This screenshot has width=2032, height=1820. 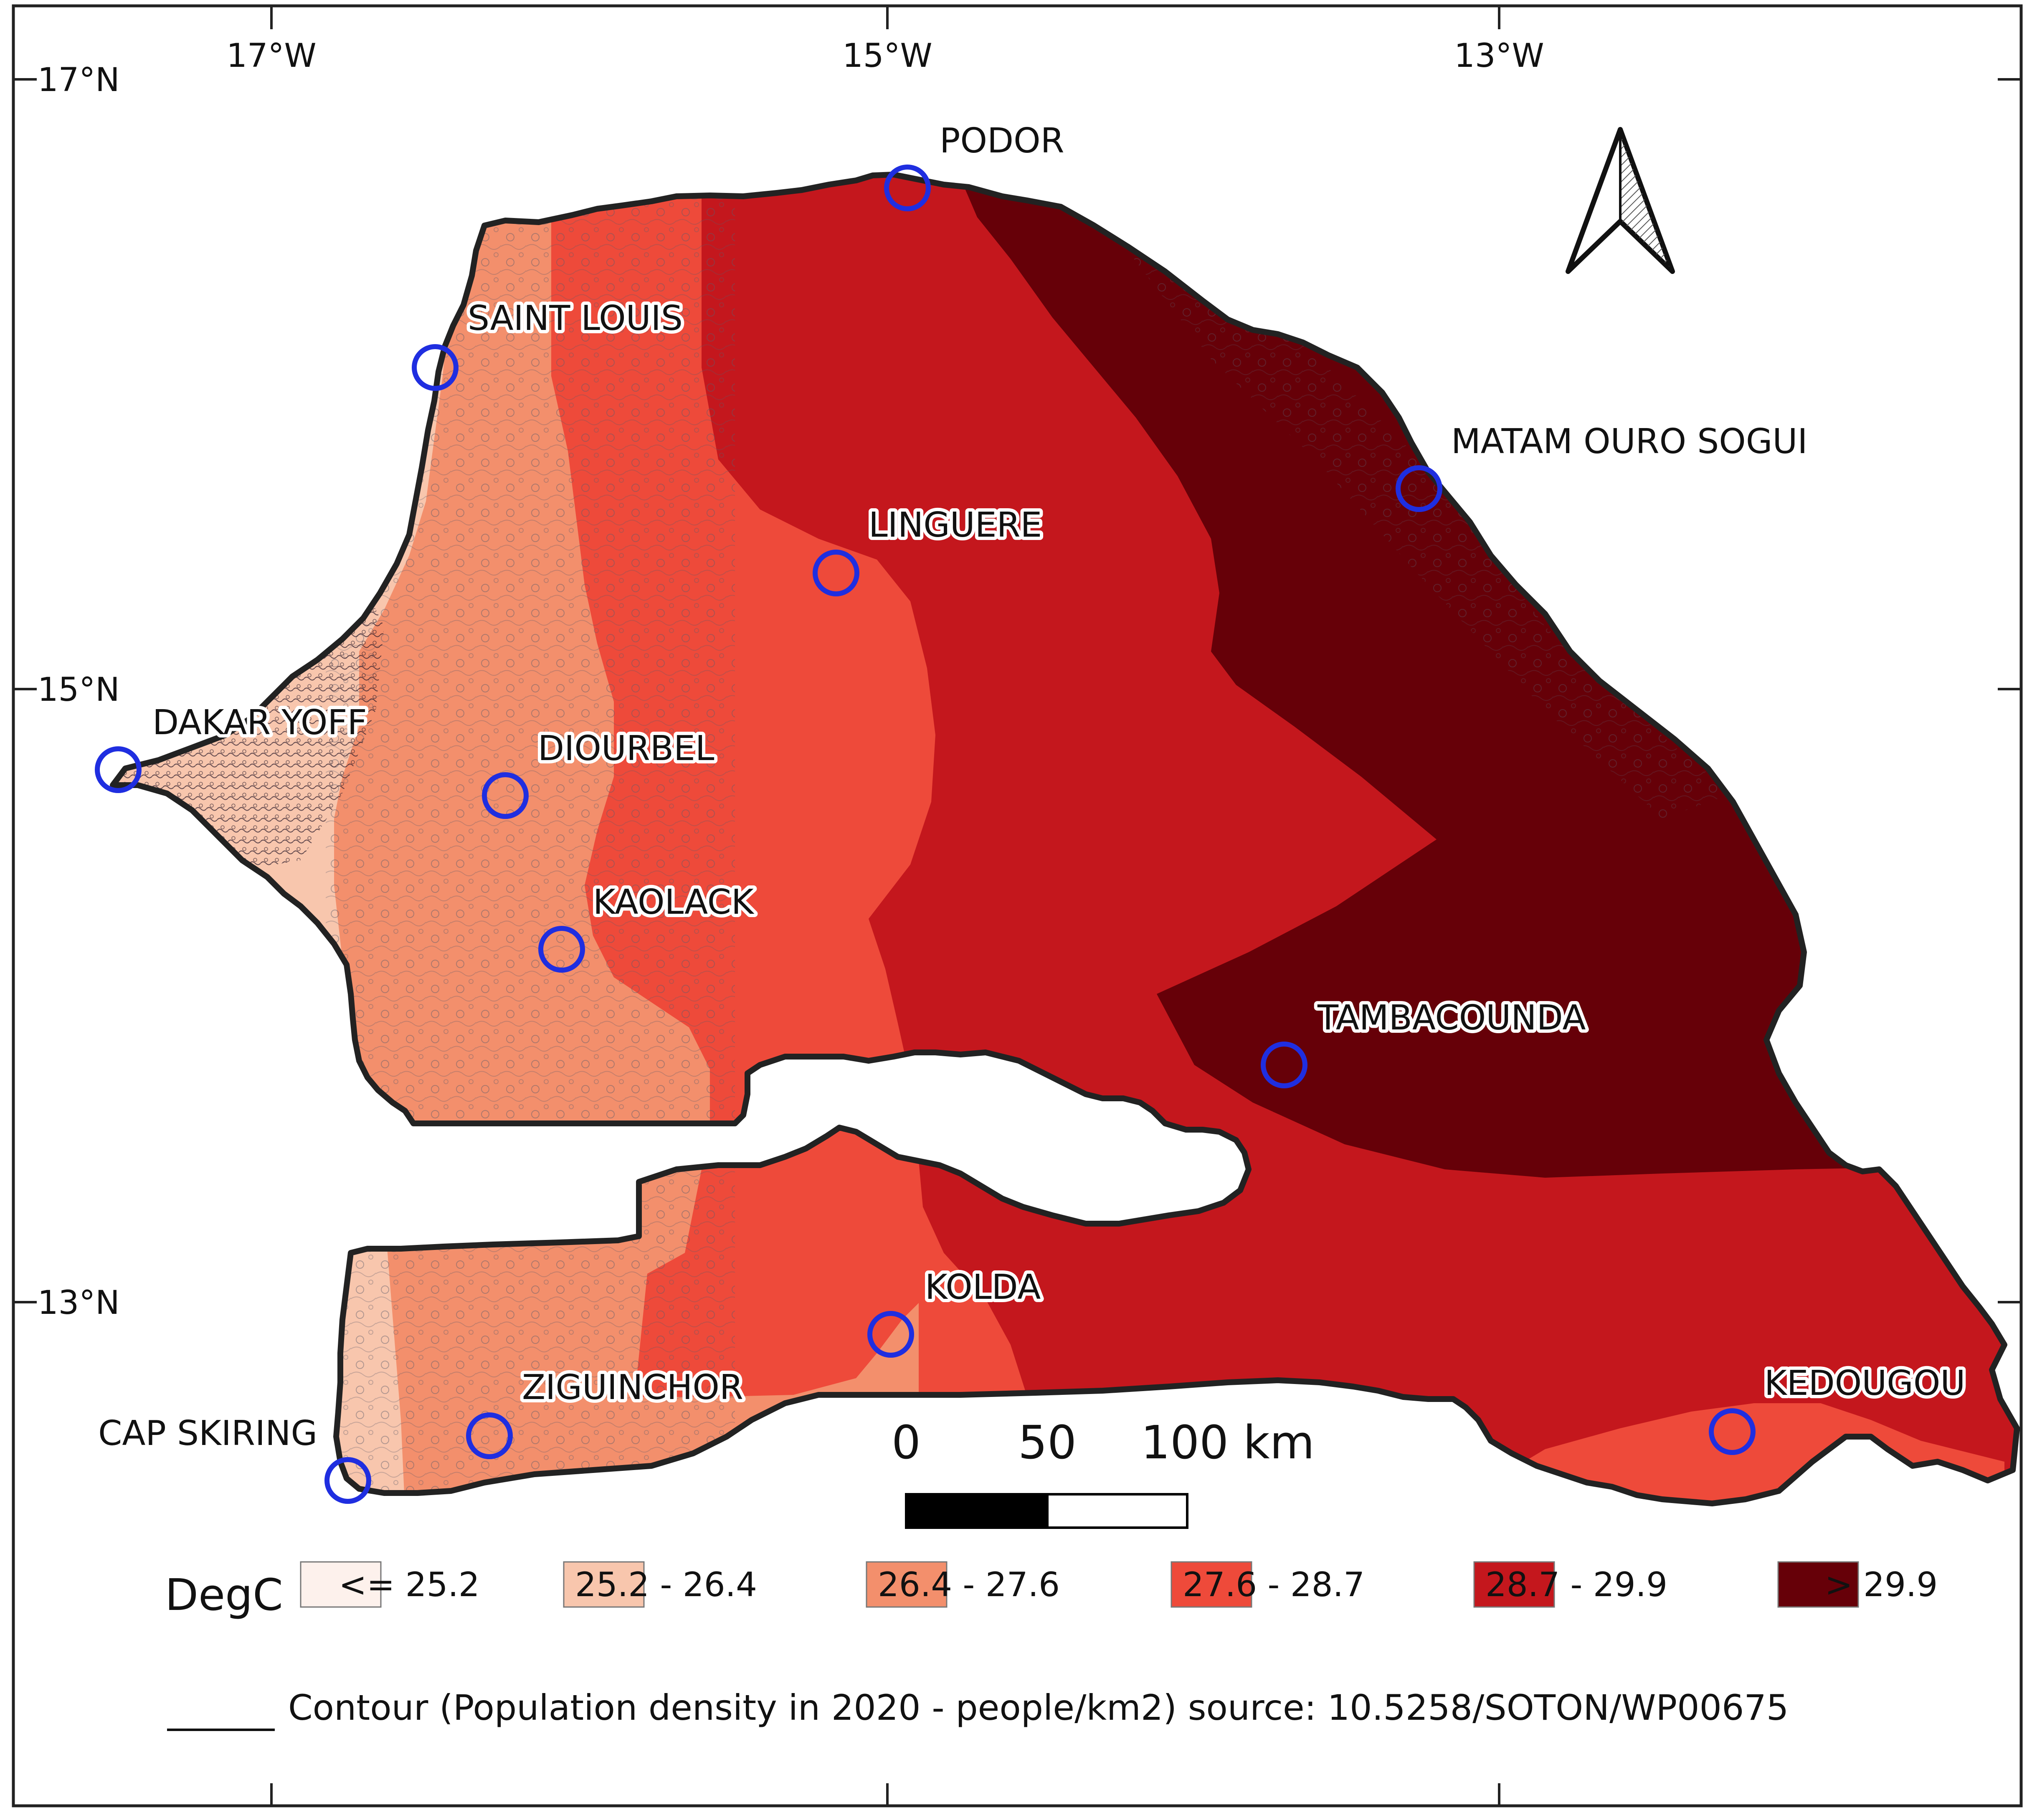 I want to click on city-label-cap-skiring: CAP SKIRING, so click(x=207, y=1434).